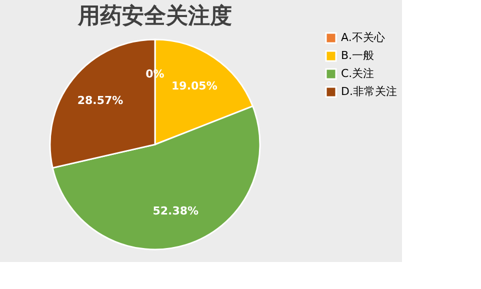 This screenshot has width=481, height=289. What do you see at coordinates (175, 211) in the screenshot?
I see `data-label: 52.38%` at bounding box center [175, 211].